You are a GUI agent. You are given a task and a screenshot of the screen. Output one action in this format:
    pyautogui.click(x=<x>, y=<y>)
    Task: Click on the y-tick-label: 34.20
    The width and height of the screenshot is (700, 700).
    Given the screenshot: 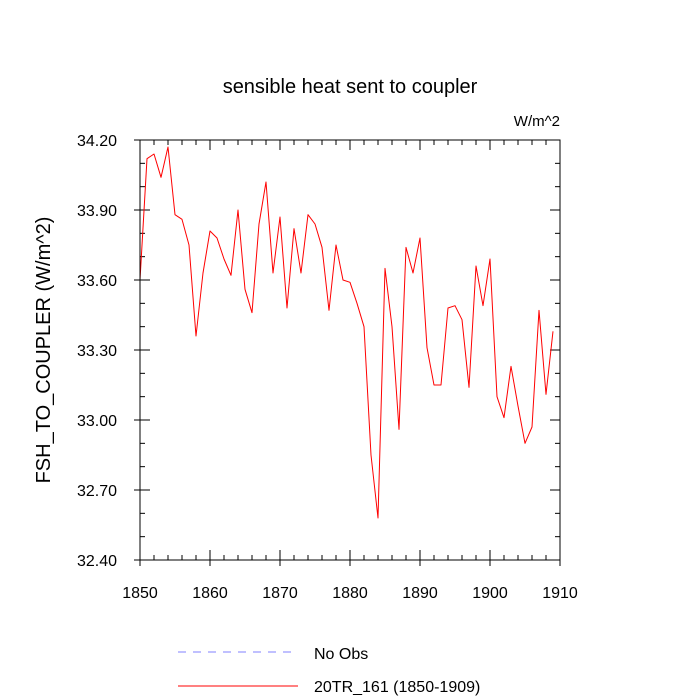 What is the action you would take?
    pyautogui.click(x=97, y=141)
    